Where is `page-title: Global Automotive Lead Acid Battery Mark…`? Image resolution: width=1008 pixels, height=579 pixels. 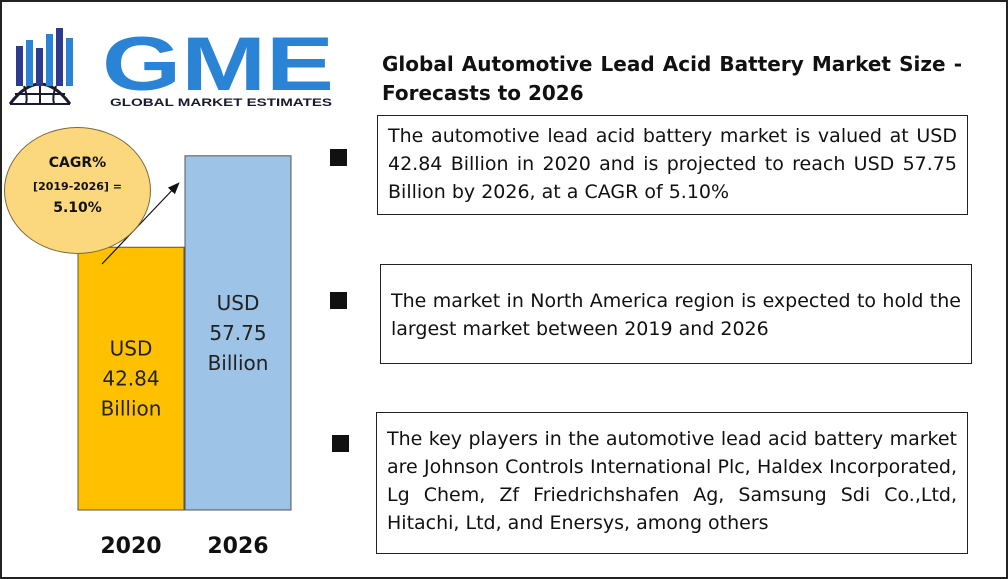 page-title: Global Automotive Lead Acid Battery Mark… is located at coordinates (672, 78).